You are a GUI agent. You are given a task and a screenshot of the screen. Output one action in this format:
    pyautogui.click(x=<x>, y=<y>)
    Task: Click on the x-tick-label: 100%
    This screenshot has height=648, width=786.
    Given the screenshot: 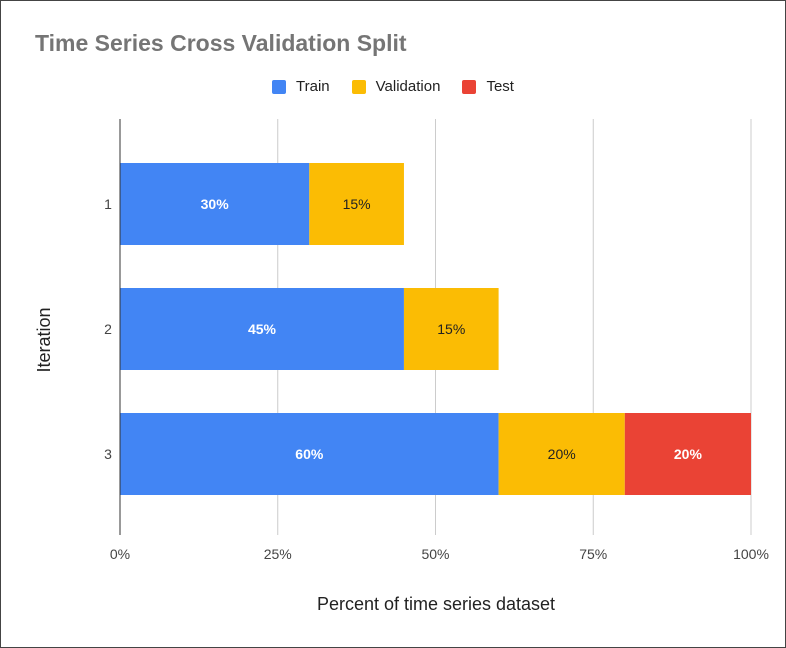 What is the action you would take?
    pyautogui.click(x=751, y=554)
    